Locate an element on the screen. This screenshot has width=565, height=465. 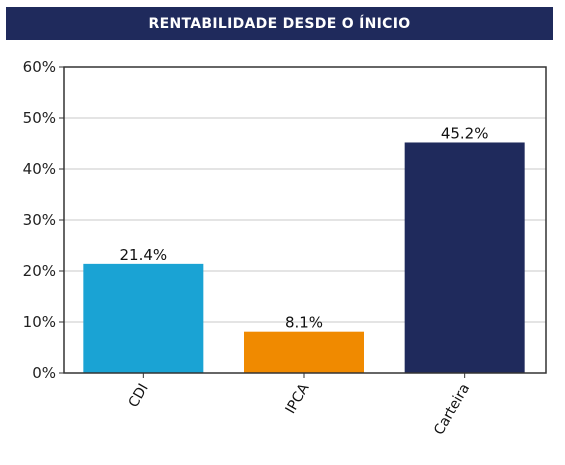
category-labels: CDI IPCA Carteira is located at coordinates (299, 405).